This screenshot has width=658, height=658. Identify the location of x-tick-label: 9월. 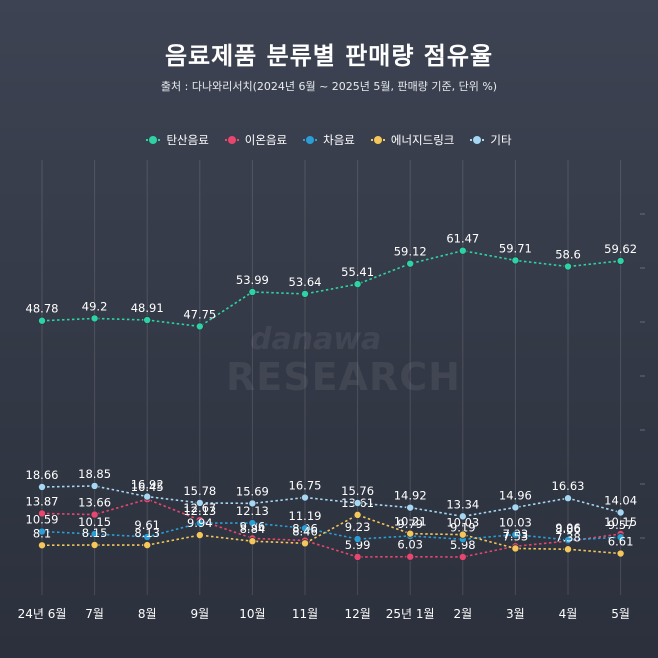
(199, 614).